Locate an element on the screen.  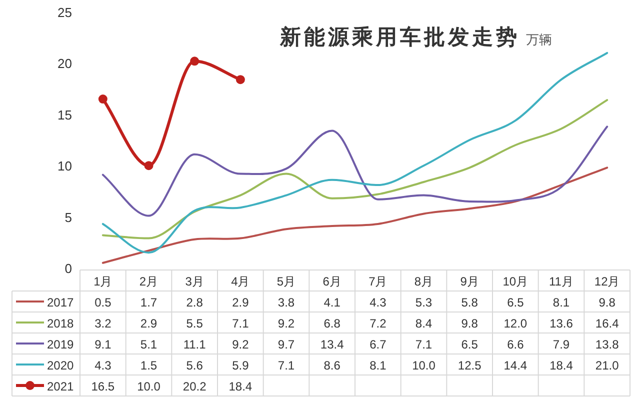
data-label: 5.6 is located at coordinates (194, 365).